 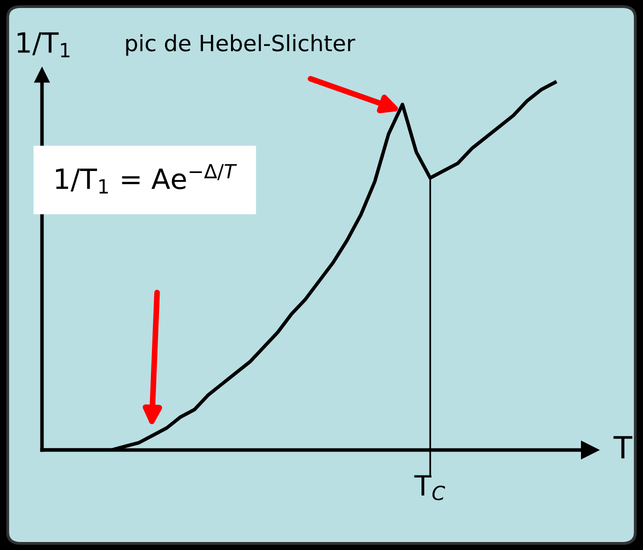 What do you see at coordinates (622, 447) in the screenshot?
I see `x-axis-title: T` at bounding box center [622, 447].